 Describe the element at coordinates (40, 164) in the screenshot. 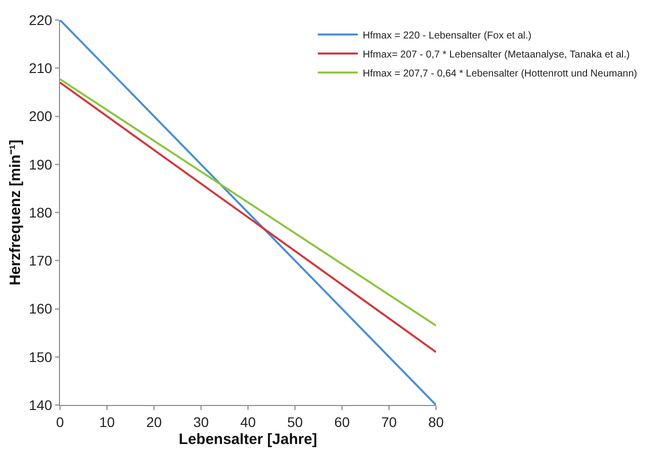

I see `y-tick-label: 190` at that location.